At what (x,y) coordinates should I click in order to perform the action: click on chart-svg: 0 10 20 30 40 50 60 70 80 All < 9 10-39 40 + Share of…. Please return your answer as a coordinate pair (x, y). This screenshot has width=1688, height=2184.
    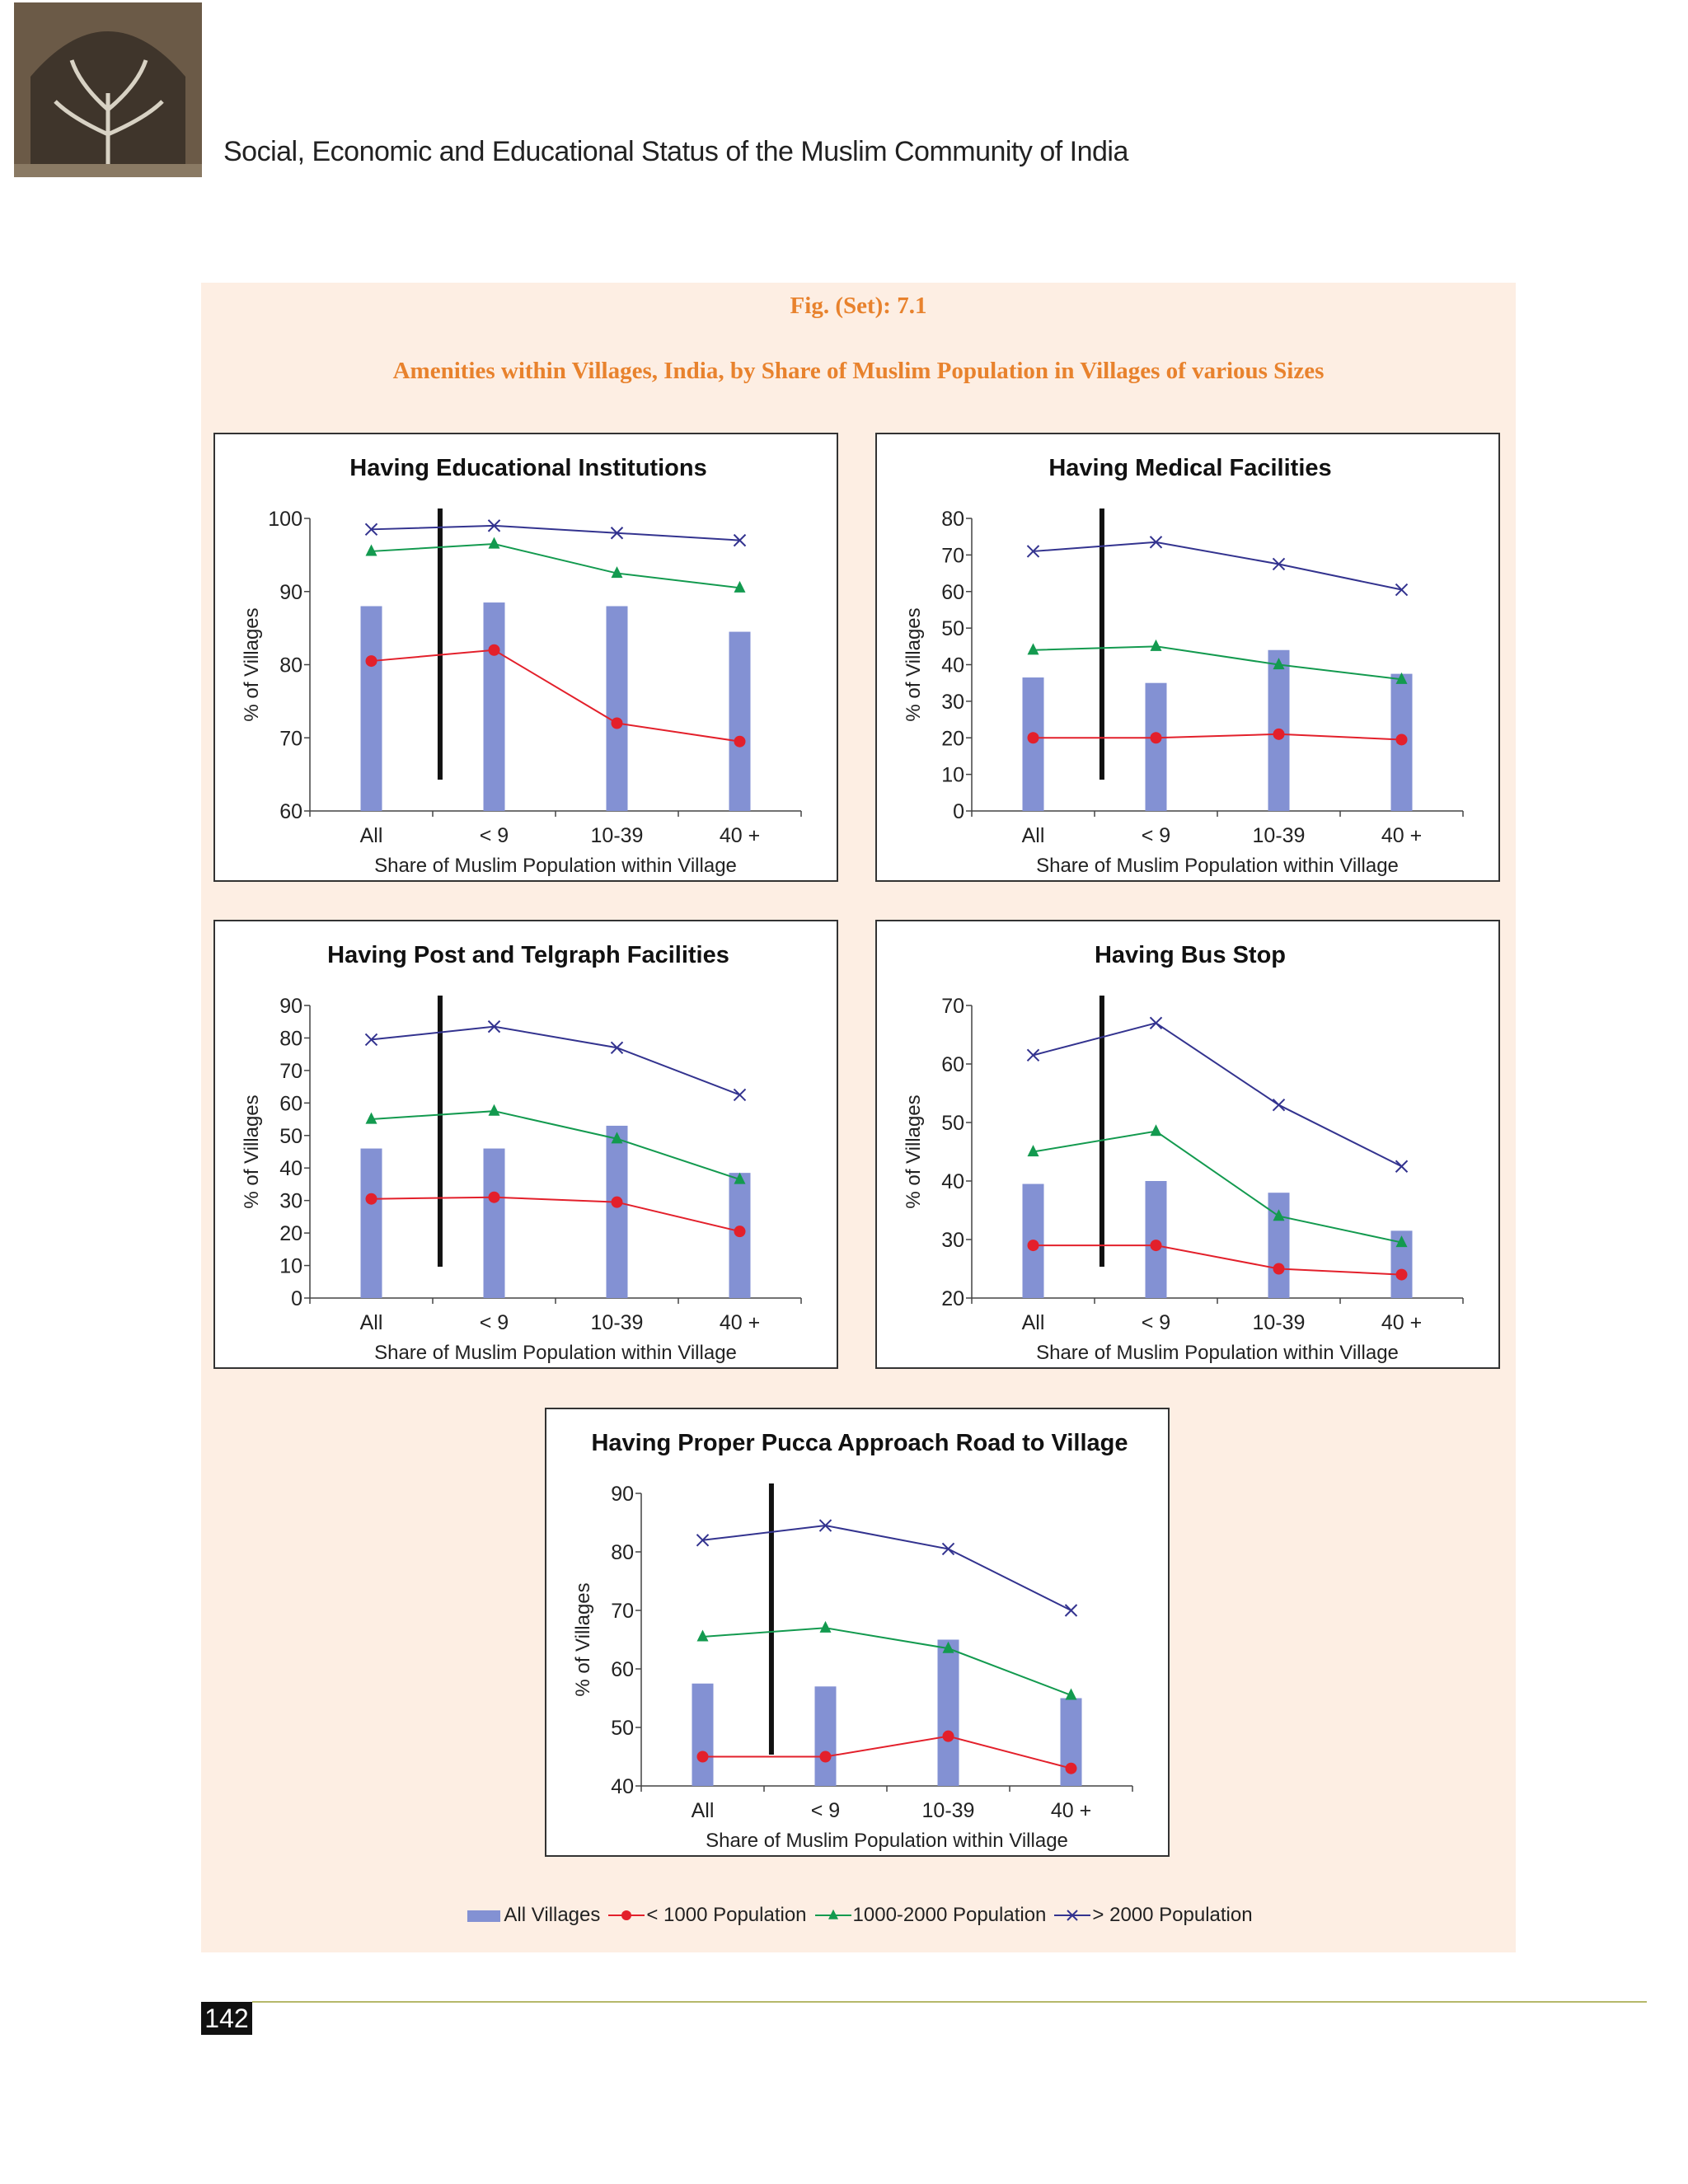
    Looking at the image, I should click on (1183, 692).